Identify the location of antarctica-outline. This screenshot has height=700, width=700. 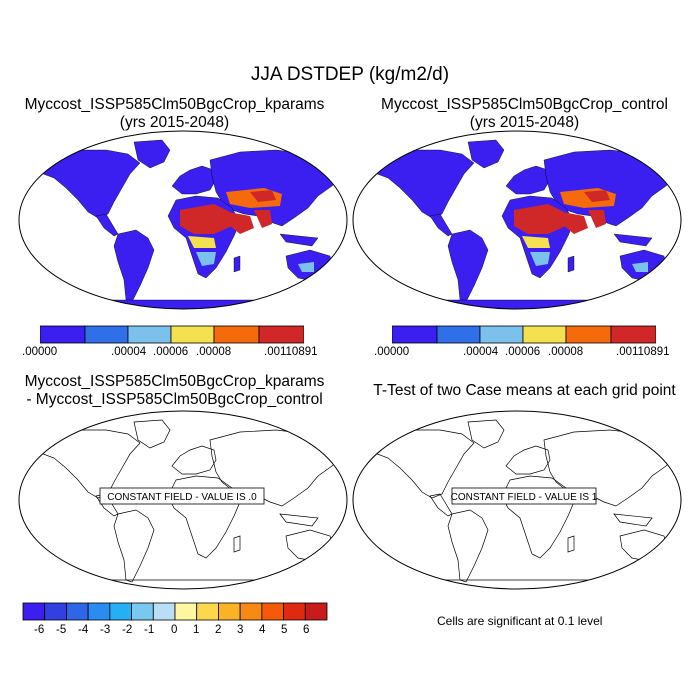
(517, 584).